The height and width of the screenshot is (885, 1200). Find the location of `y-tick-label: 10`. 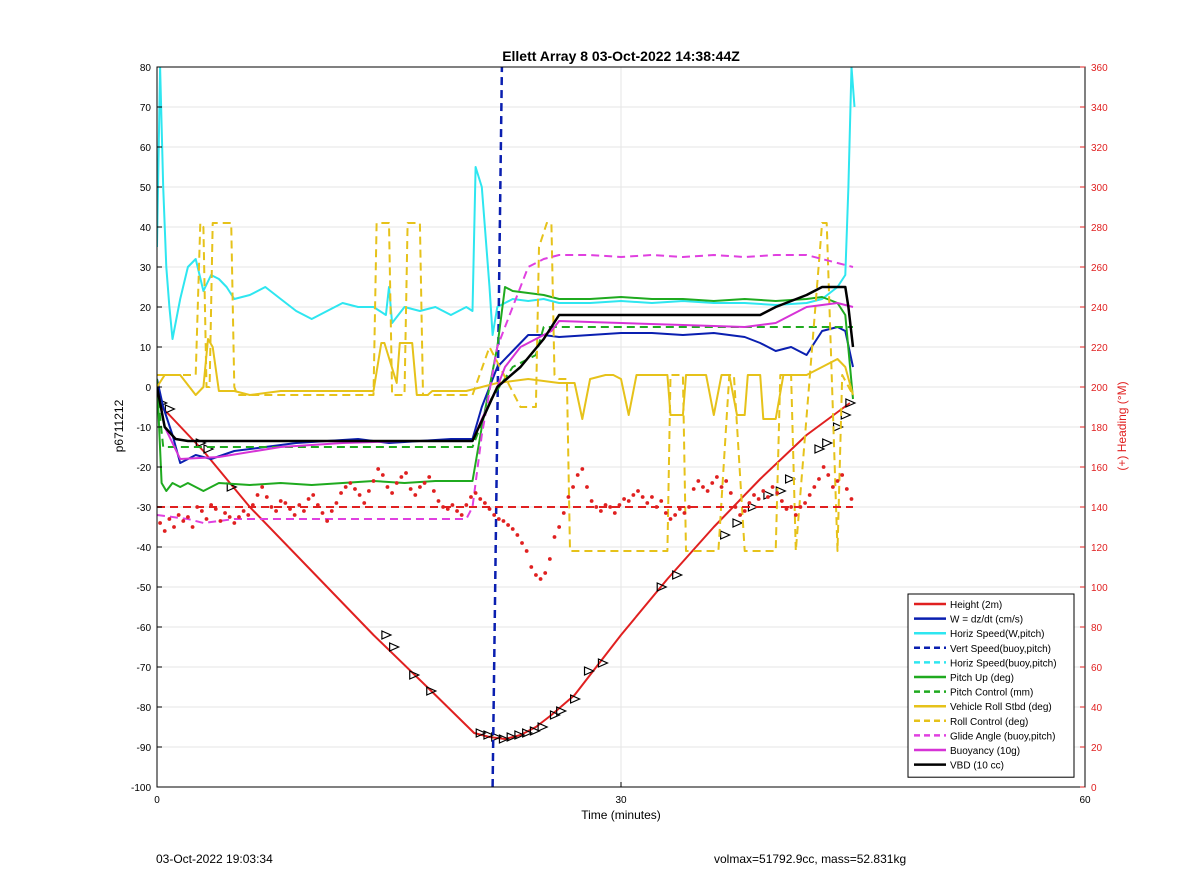

y-tick-label: 10 is located at coordinates (146, 348).